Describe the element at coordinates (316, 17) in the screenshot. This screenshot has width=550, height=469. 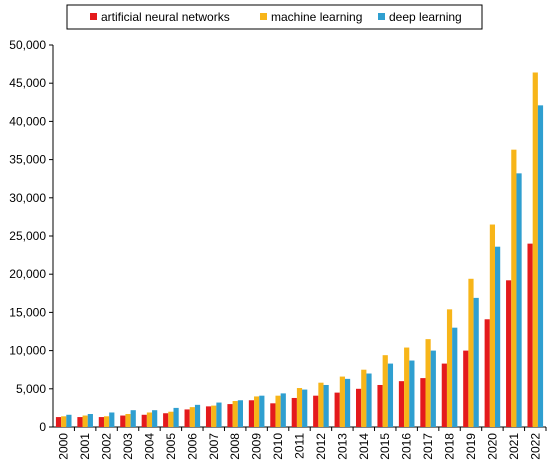
I see `legend-label: machine learning` at that location.